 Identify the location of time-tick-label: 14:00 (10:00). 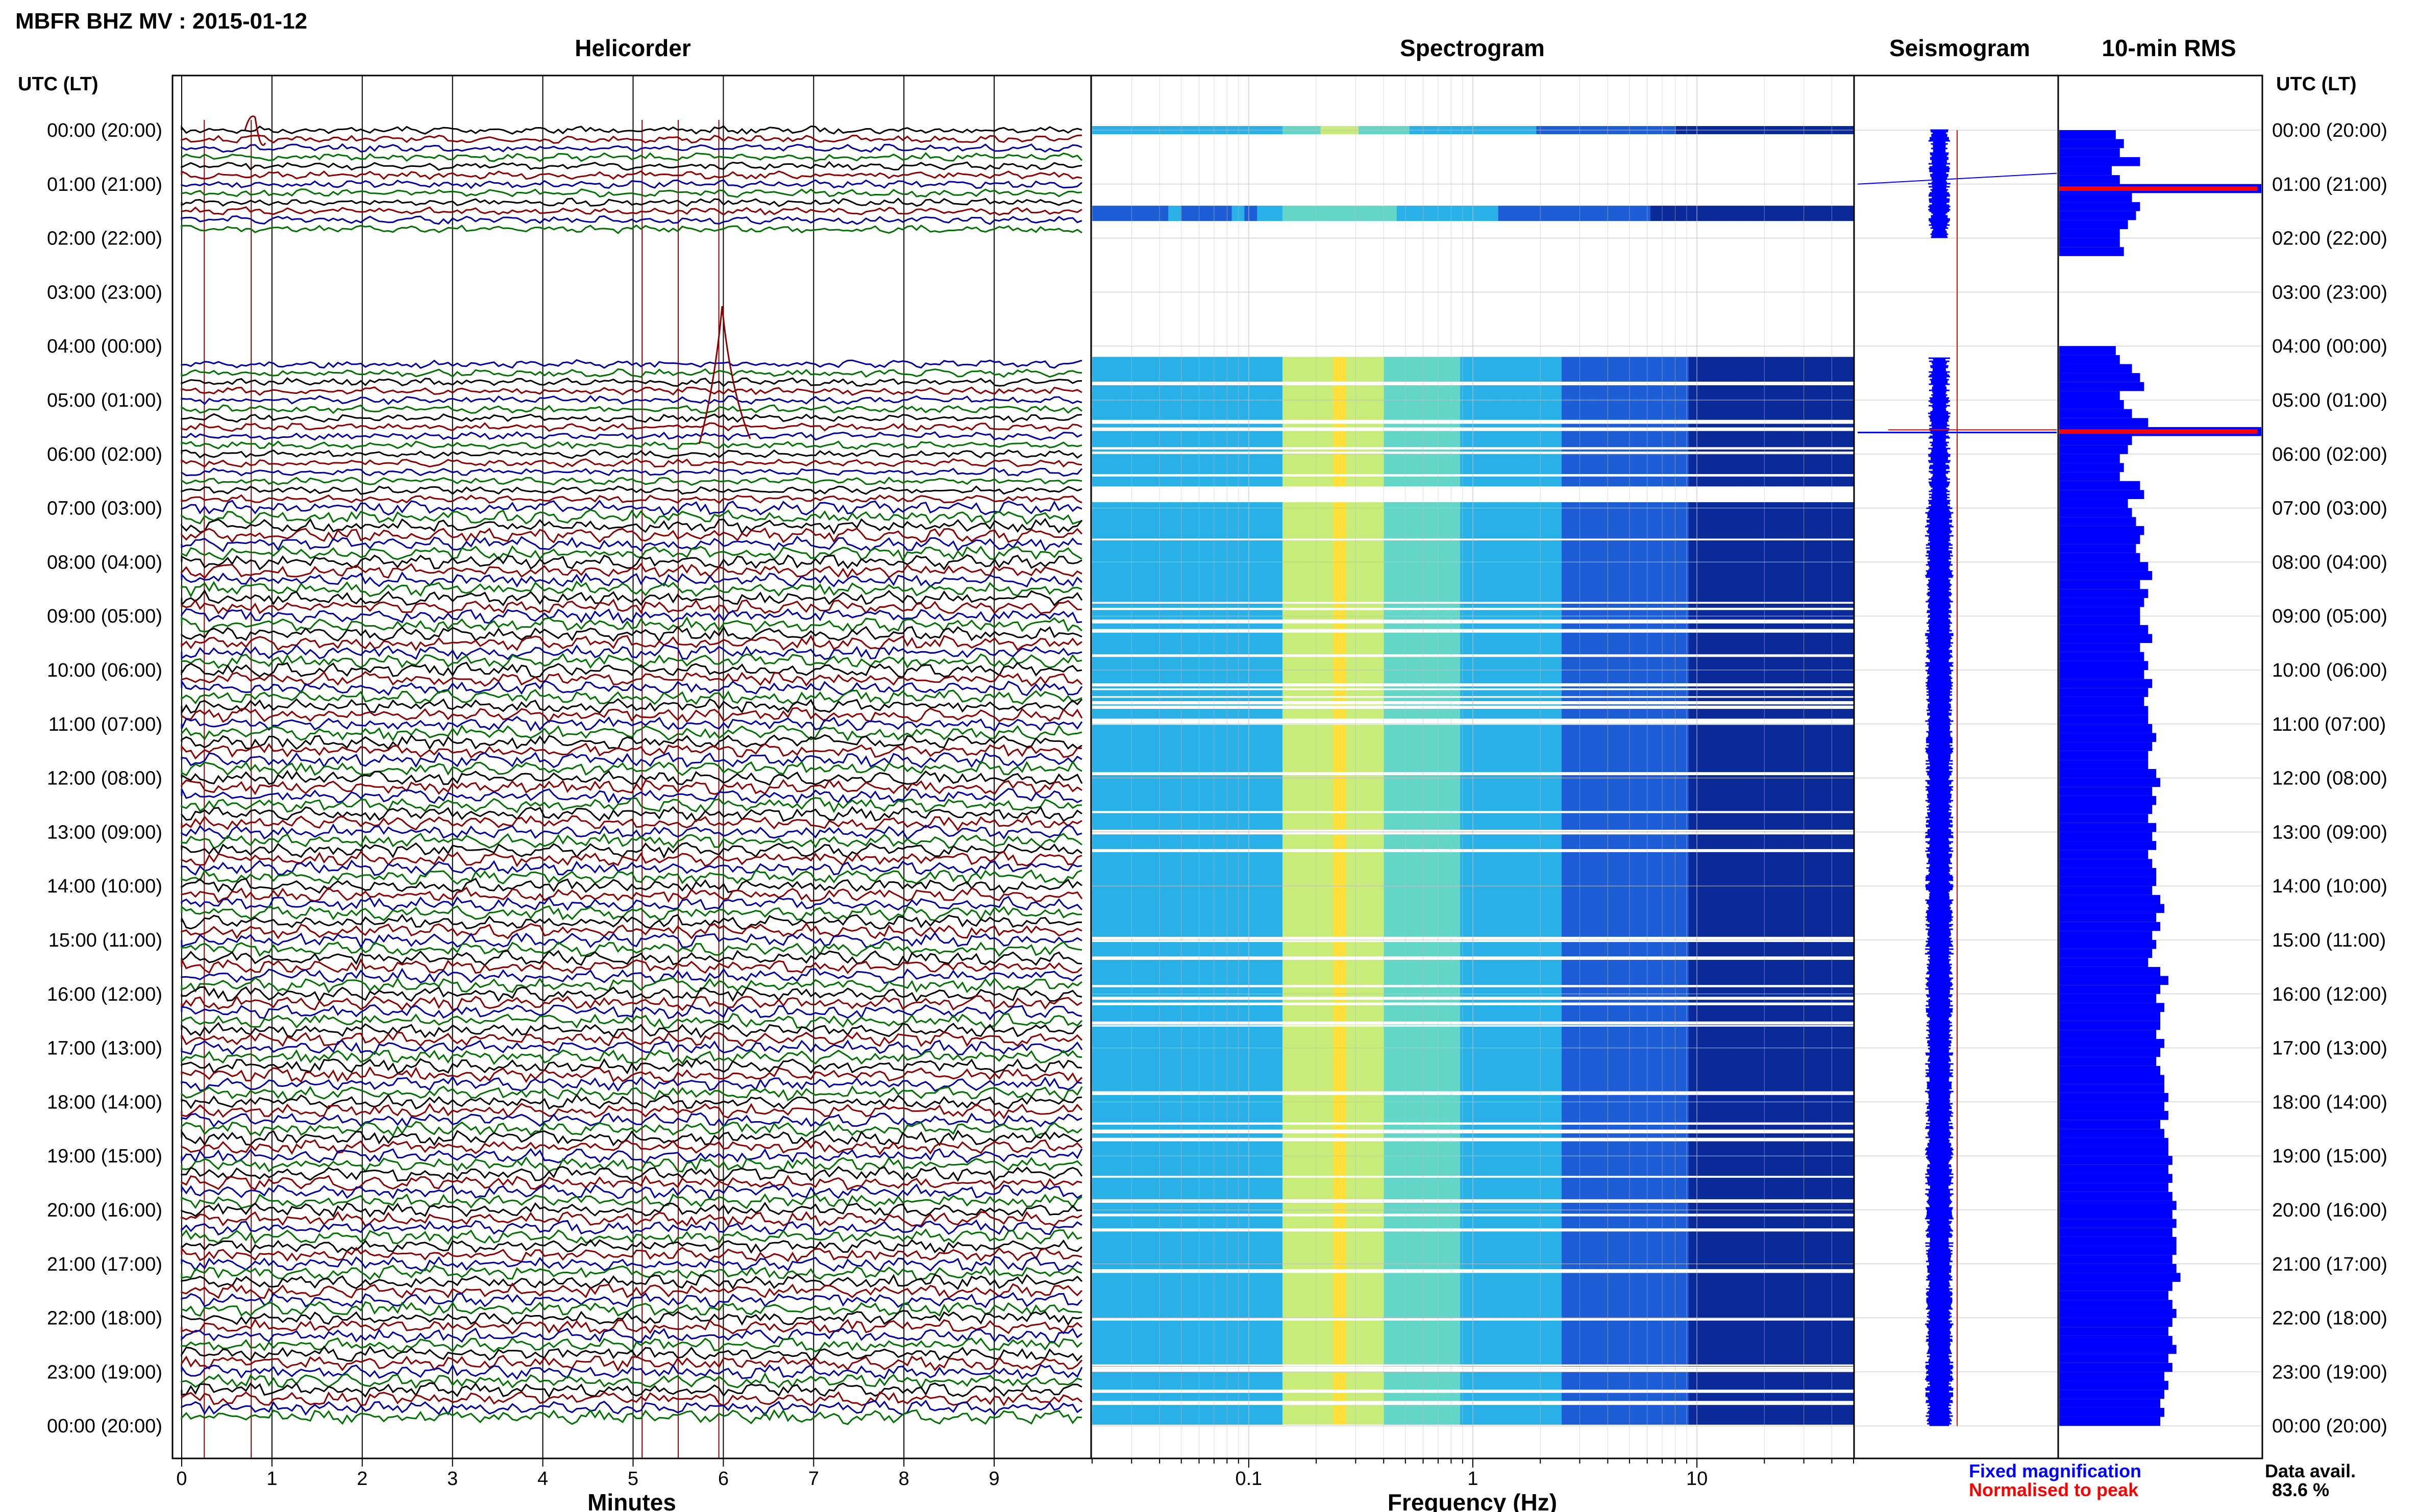
(2329, 886).